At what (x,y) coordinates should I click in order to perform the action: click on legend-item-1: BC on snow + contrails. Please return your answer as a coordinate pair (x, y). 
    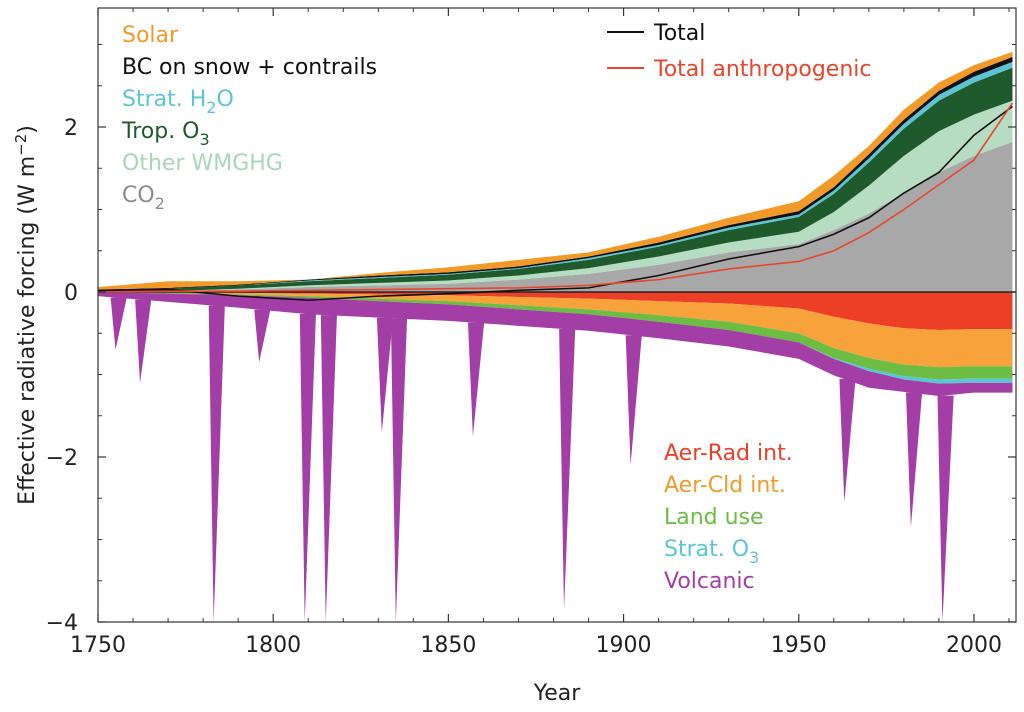
    Looking at the image, I should click on (249, 67).